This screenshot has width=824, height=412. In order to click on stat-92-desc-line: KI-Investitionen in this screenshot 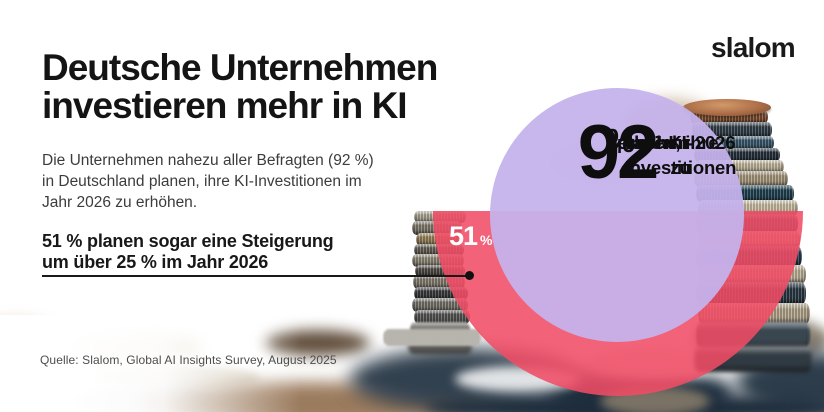, I will do `click(680, 155)`.